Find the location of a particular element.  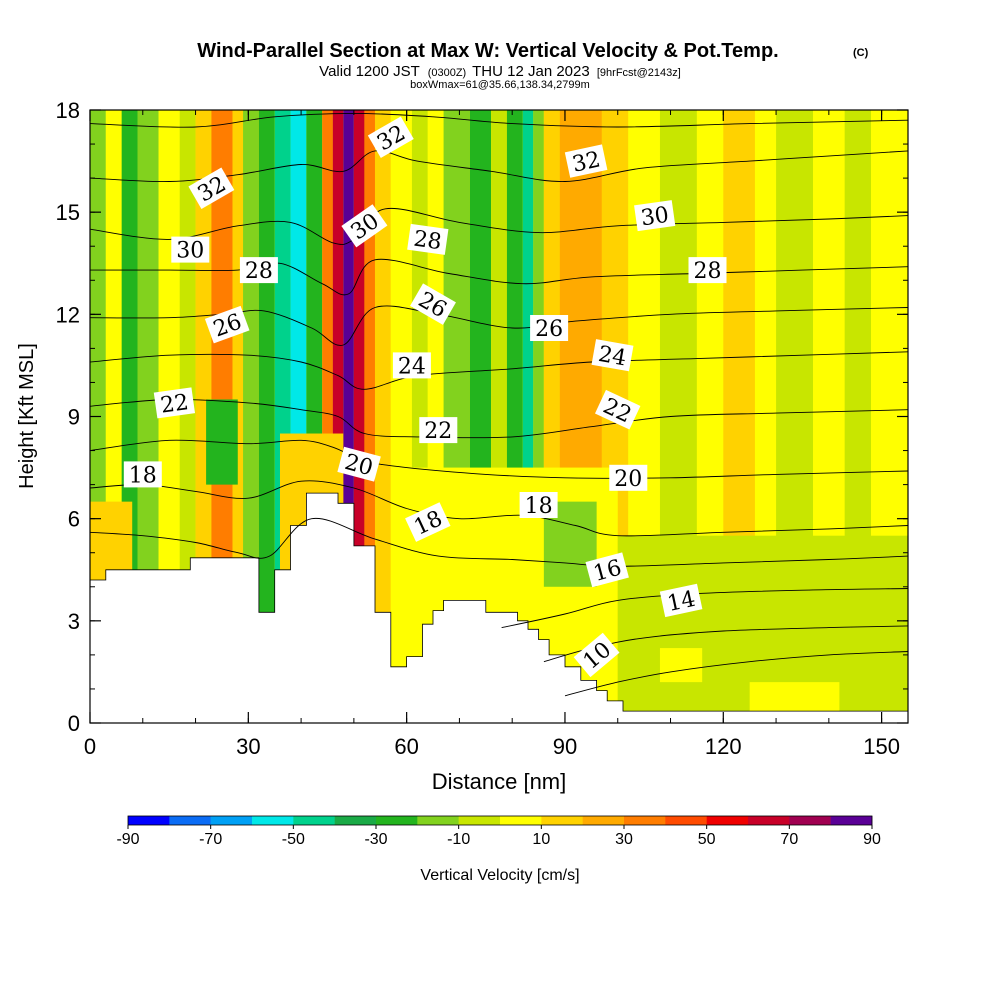

valid-day: THU 12 Jan 2023 is located at coordinates (531, 71).